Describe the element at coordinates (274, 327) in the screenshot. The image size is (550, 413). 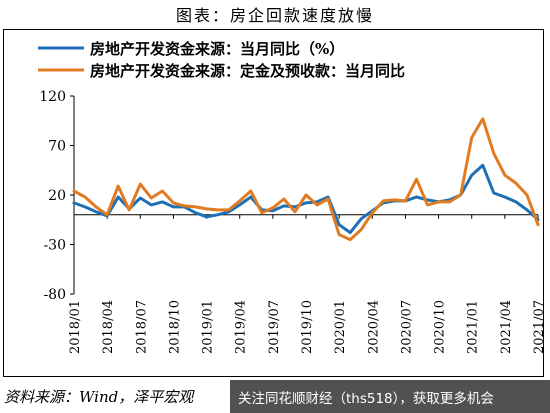
I see `x-tick-label: 2019/07` at that location.